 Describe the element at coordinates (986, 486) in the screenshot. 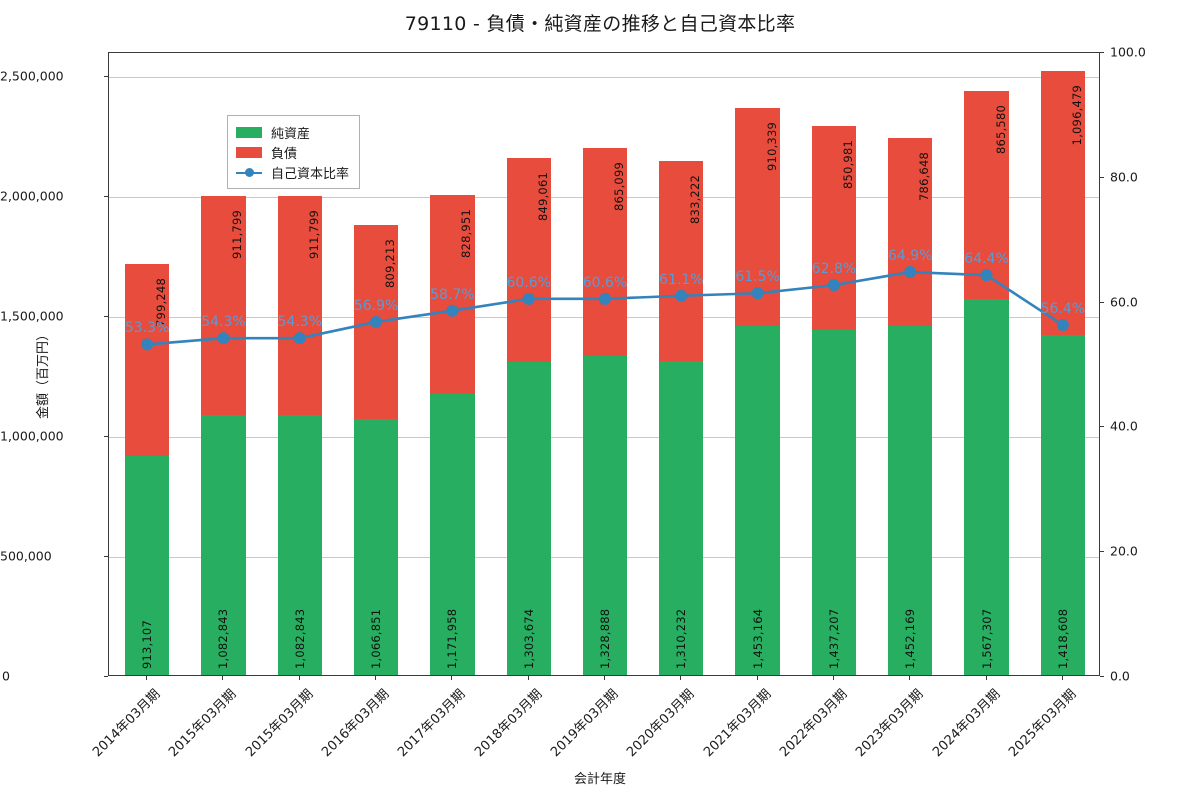

I see `bar-segment-equity: 1,567,307` at that location.